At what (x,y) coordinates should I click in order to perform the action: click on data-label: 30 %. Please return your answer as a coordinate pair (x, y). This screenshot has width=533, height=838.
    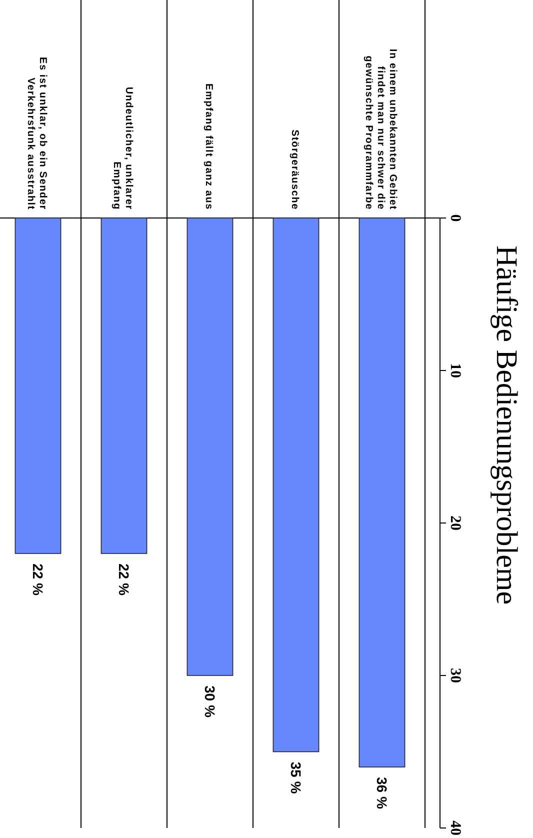
    Looking at the image, I should click on (210, 702).